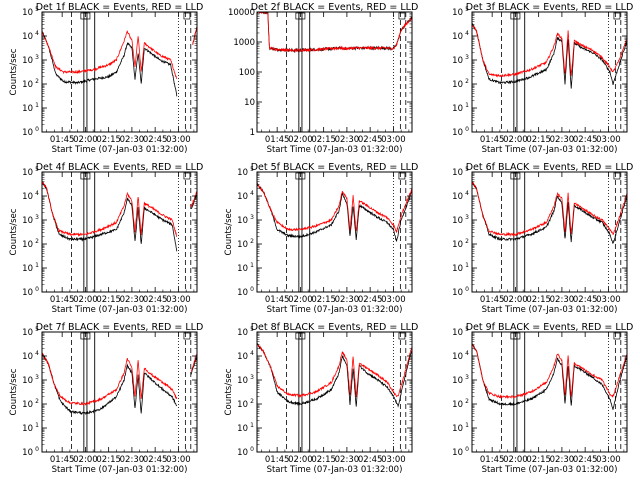 This screenshot has width=640, height=480. What do you see at coordinates (229, 231) in the screenshot?
I see `y-axis-label: Counts/sec` at bounding box center [229, 231].